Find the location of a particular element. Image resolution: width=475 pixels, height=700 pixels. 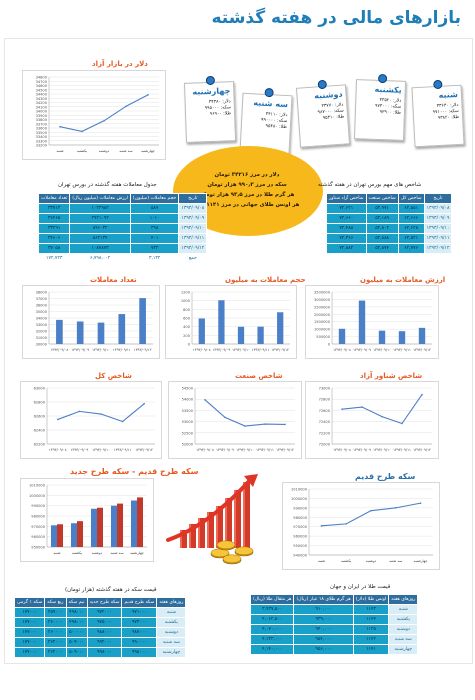

trades-table-title: جدول معاملات هفته گذشته در بورس تهران is located at coordinates (107, 185).